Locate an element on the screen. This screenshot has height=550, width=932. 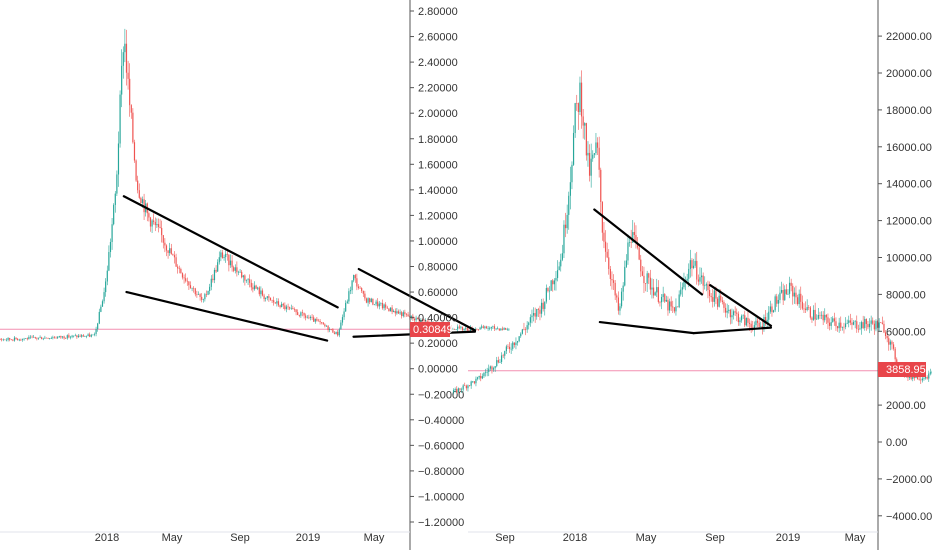
right-y-tick-label: 20000.00 is located at coordinates (909, 74).